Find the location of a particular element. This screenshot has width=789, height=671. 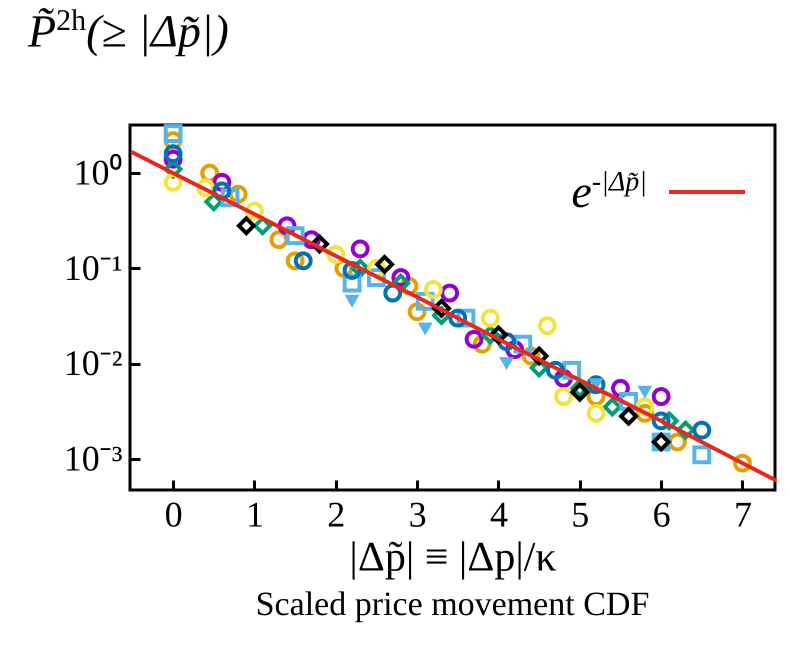

x-tick-label: 0 is located at coordinates (173, 514).